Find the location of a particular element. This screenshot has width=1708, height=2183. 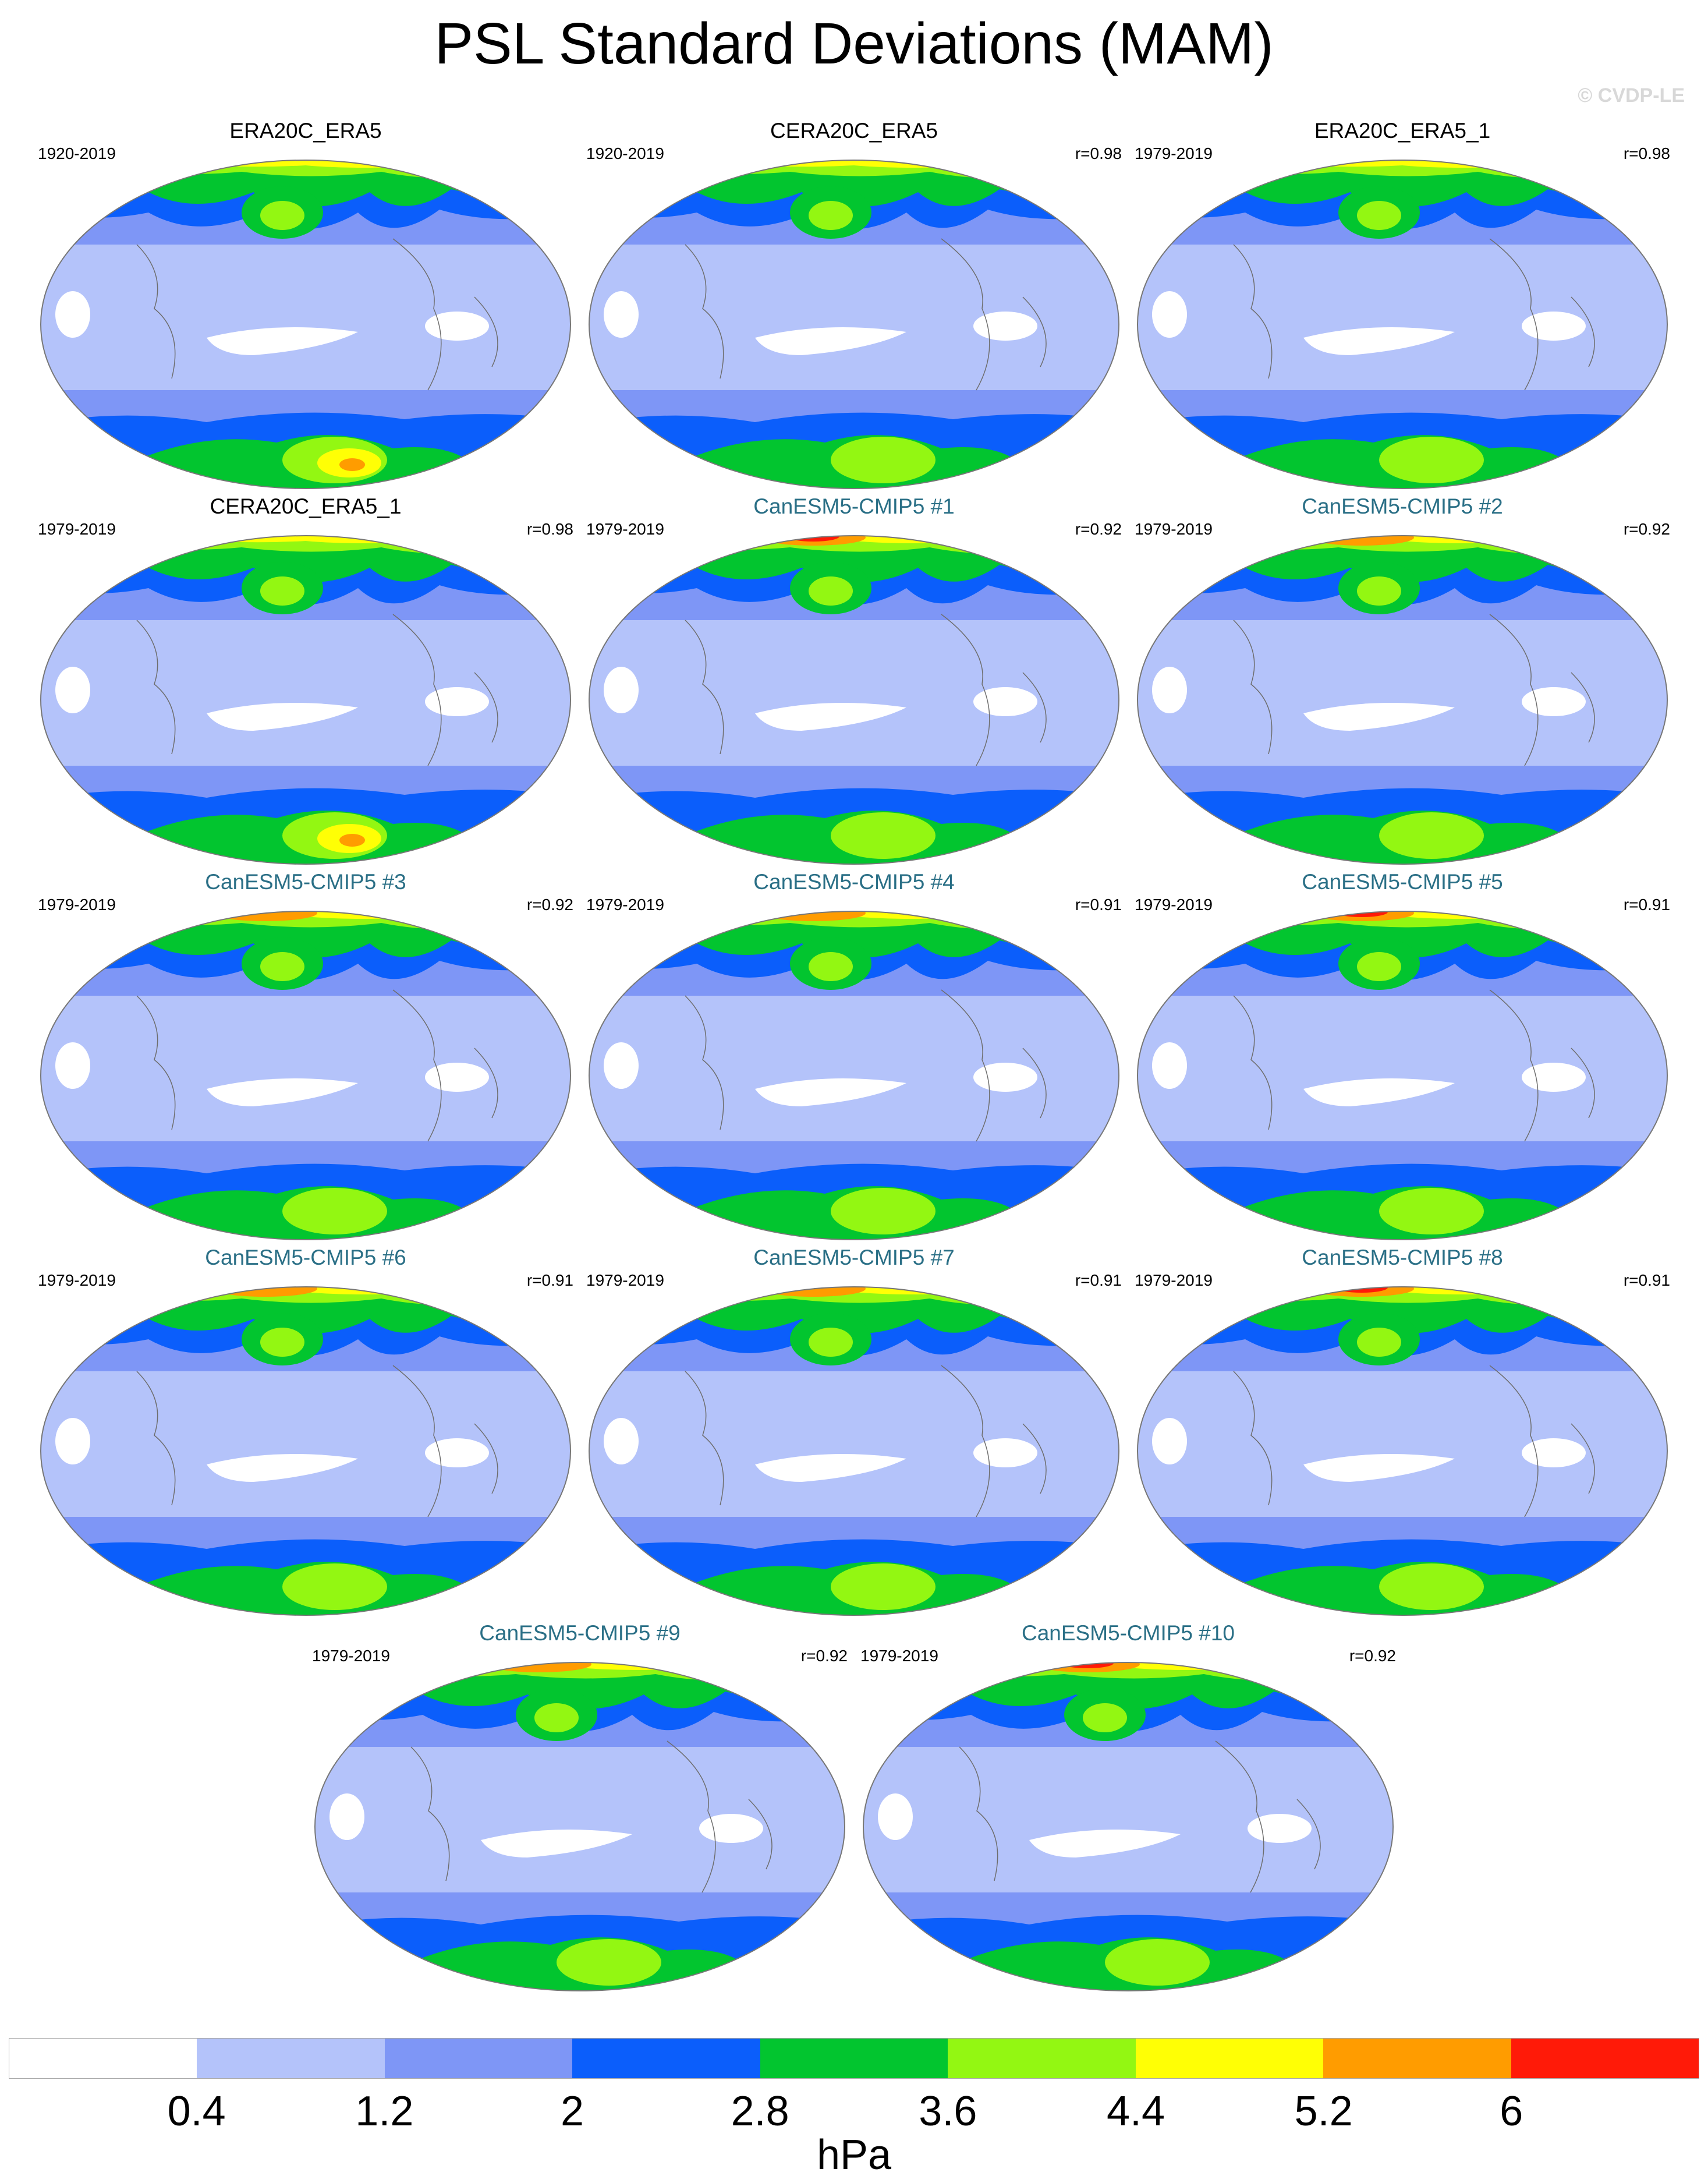

colorbar-tick-label: 3.6 is located at coordinates (948, 2111).